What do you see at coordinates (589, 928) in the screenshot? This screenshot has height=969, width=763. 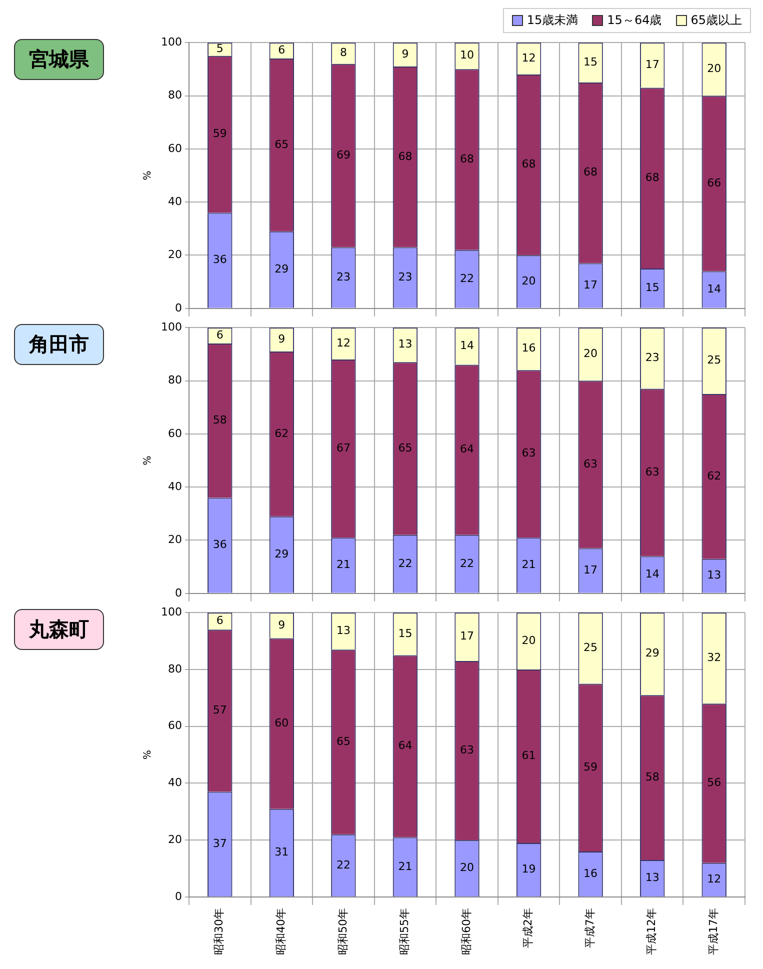 I see `x-tick-label: 平成7年` at bounding box center [589, 928].